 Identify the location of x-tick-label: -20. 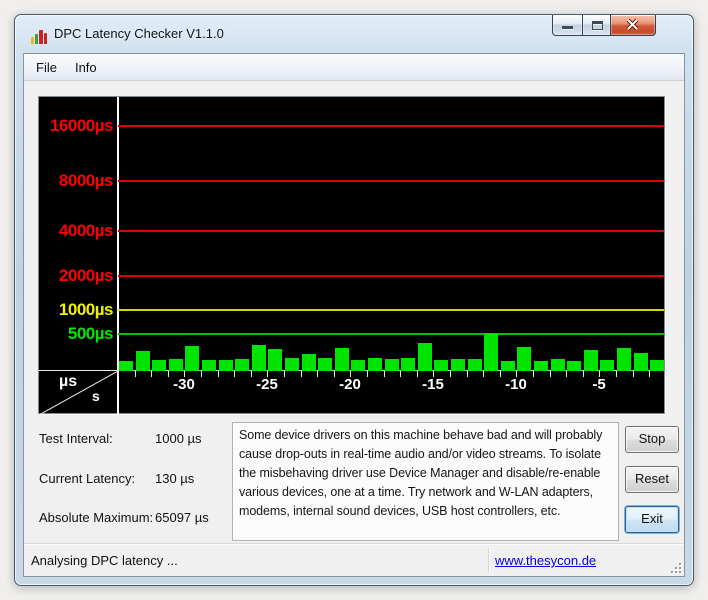
(350, 384).